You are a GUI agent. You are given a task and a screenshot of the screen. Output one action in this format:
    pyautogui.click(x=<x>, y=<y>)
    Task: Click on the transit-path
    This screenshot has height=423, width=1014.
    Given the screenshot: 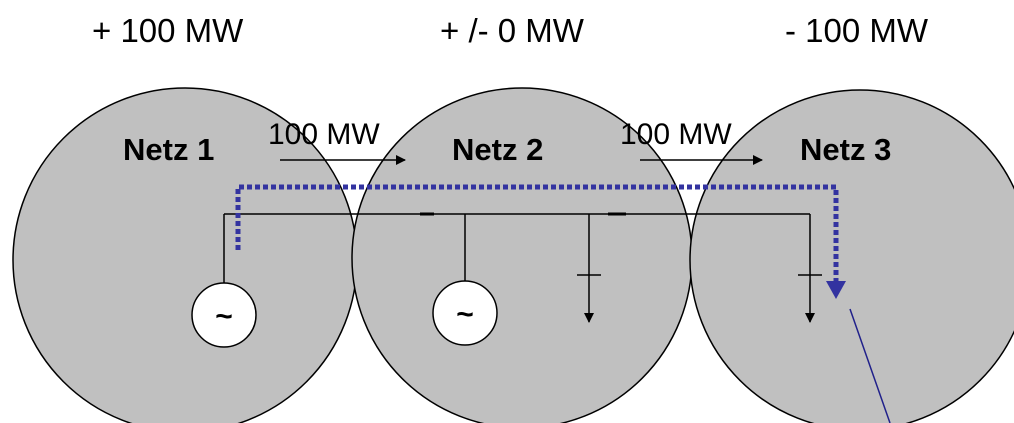 What is the action you would take?
    pyautogui.click(x=537, y=233)
    